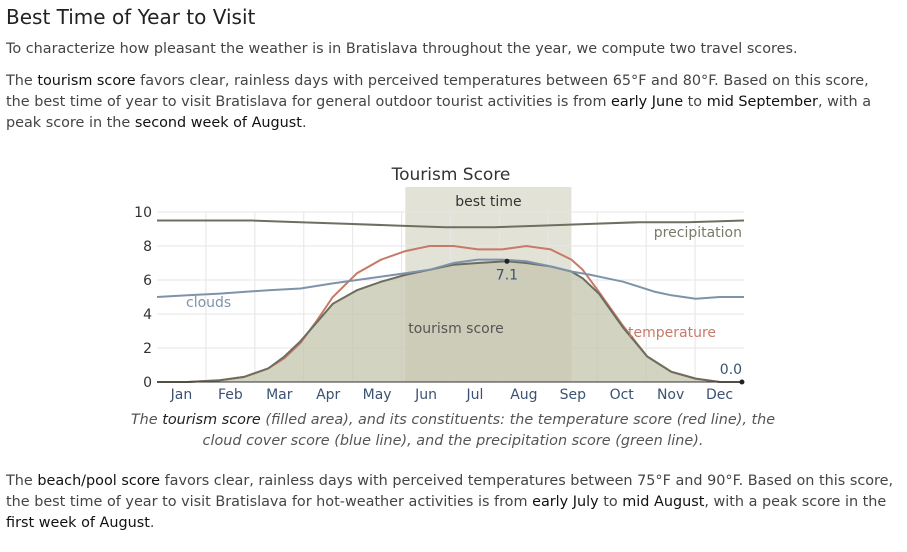 This screenshot has height=552, width=907. Describe the element at coordinates (147, 315) in the screenshot. I see `y-tick-label: 4` at that location.